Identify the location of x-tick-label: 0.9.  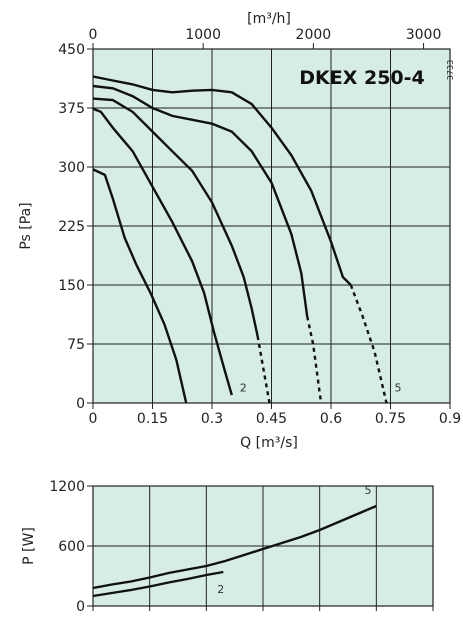
(450, 419).